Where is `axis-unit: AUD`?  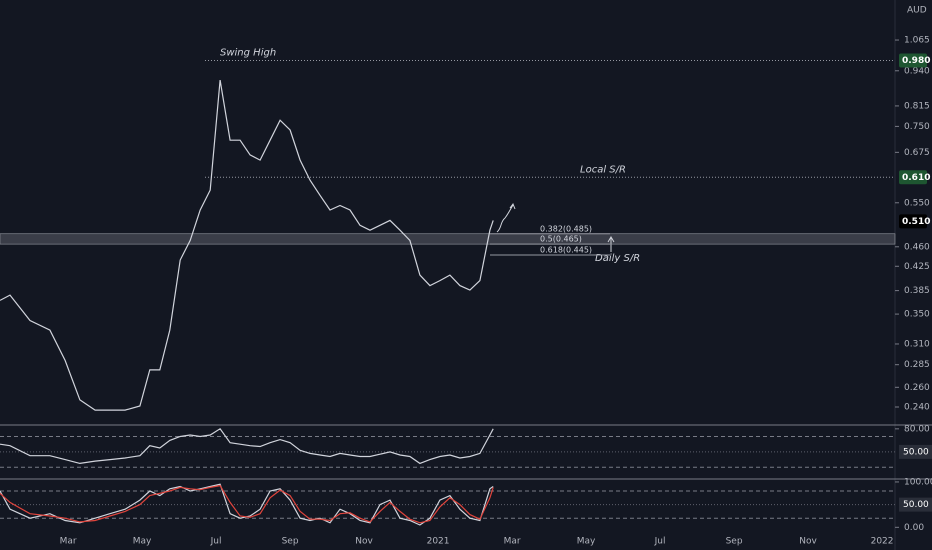 axis-unit: AUD is located at coordinates (917, 11).